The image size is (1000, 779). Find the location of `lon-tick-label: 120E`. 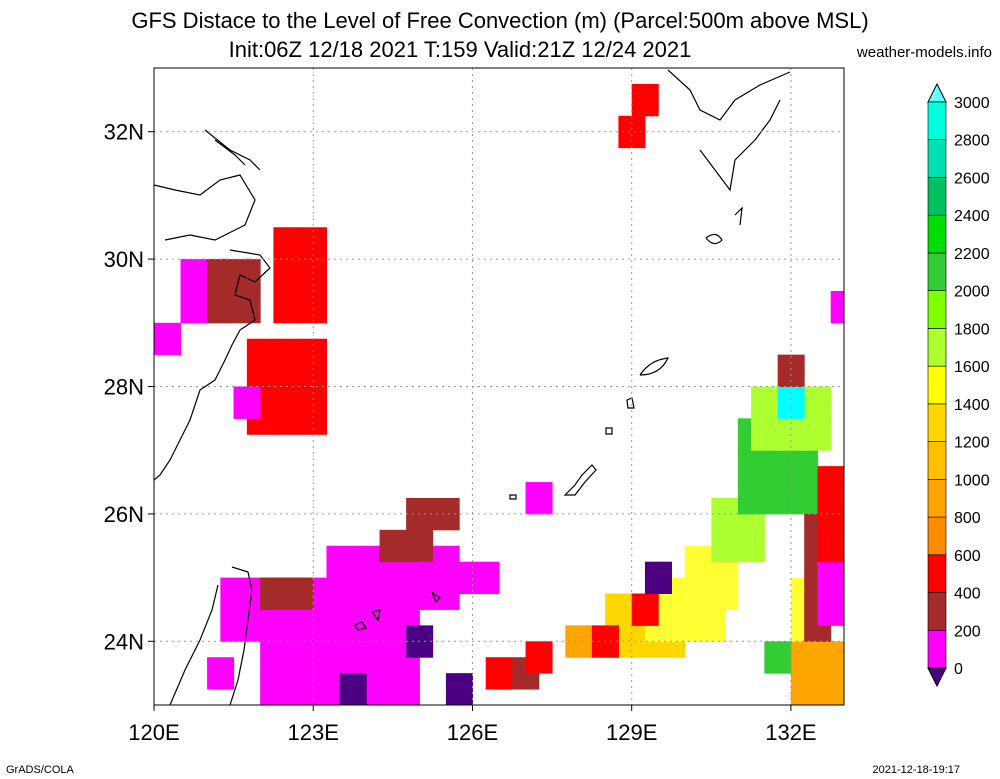

lon-tick-label: 120E is located at coordinates (153, 732).